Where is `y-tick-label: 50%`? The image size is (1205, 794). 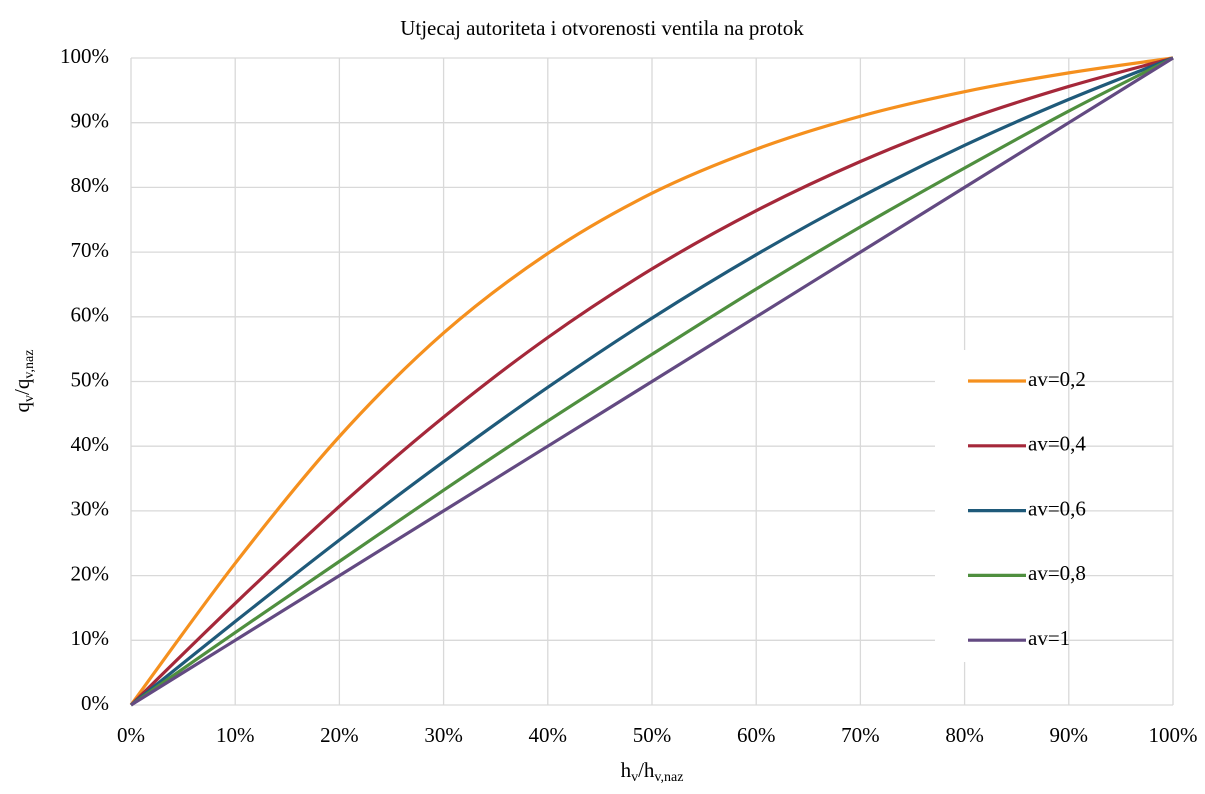
y-tick-label: 50% is located at coordinates (90, 379).